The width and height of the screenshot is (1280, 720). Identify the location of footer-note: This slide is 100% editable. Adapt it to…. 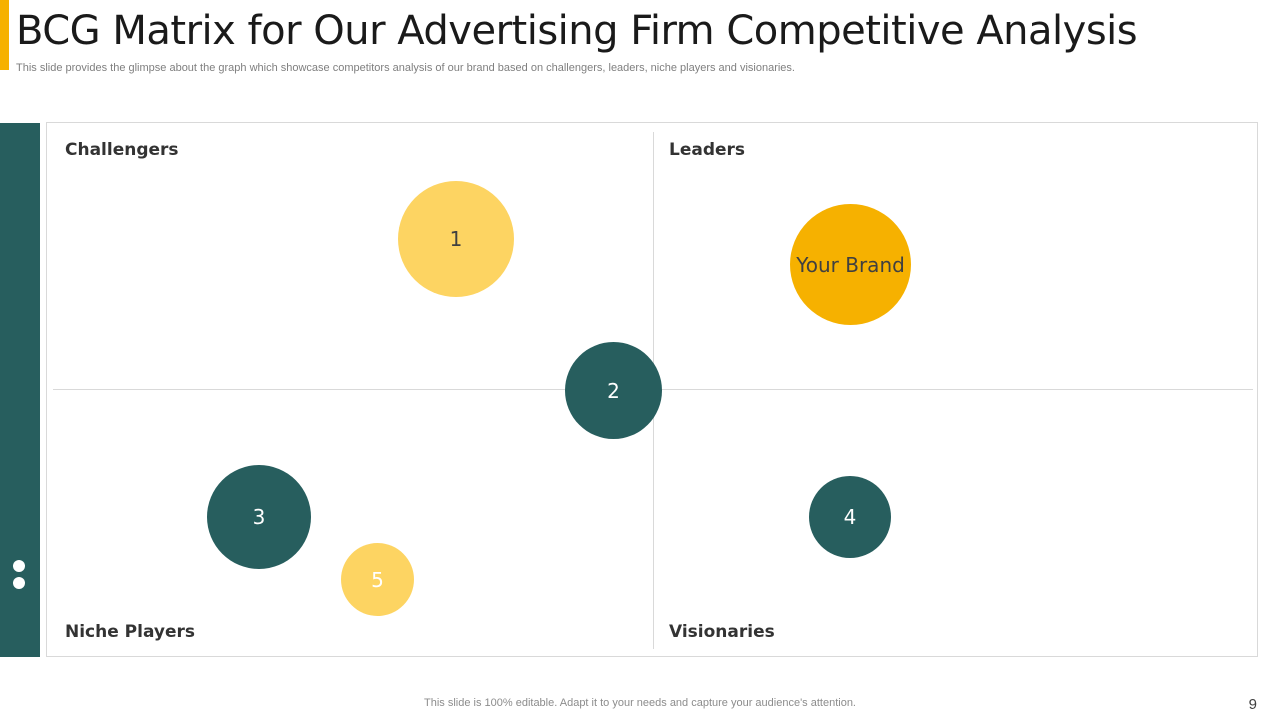
(640, 703).